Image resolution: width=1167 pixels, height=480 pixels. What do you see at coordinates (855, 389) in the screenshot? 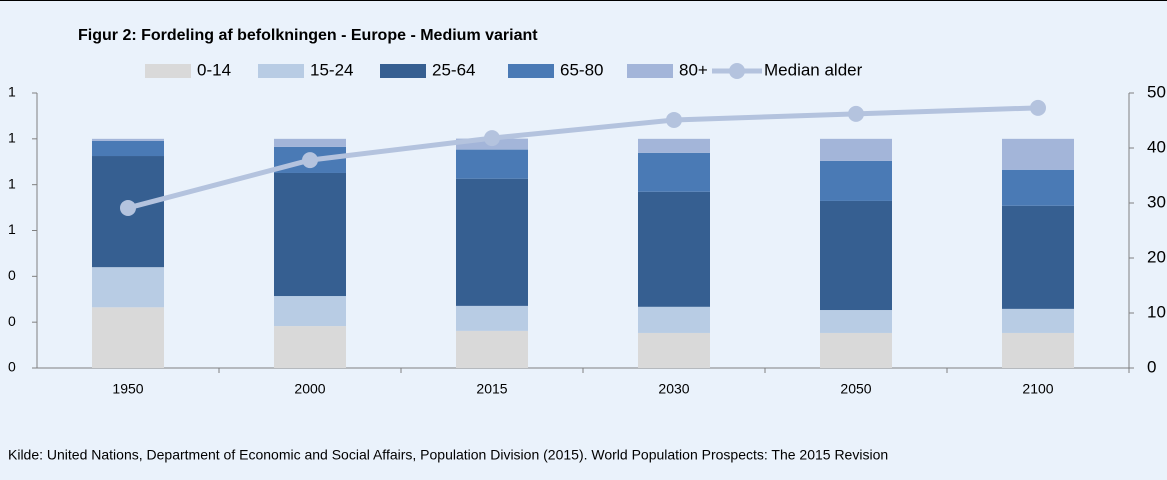
I see `x-tick-label: 2050` at bounding box center [855, 389].